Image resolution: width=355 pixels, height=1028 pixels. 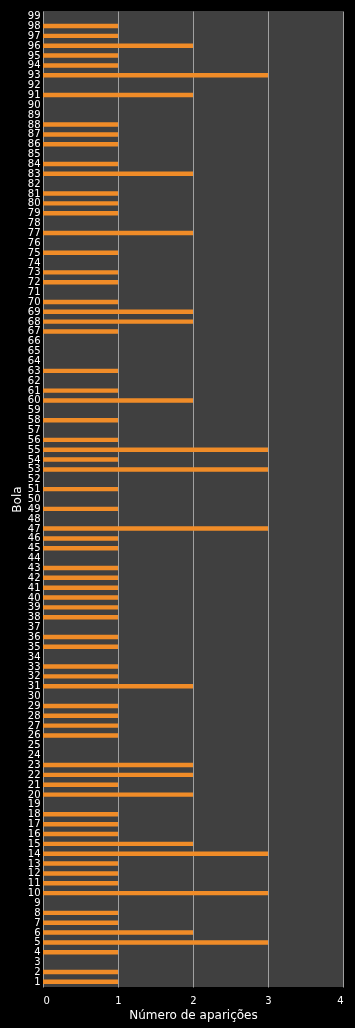 What do you see at coordinates (34, 55) in the screenshot?
I see `y-tick-label: 95` at bounding box center [34, 55].